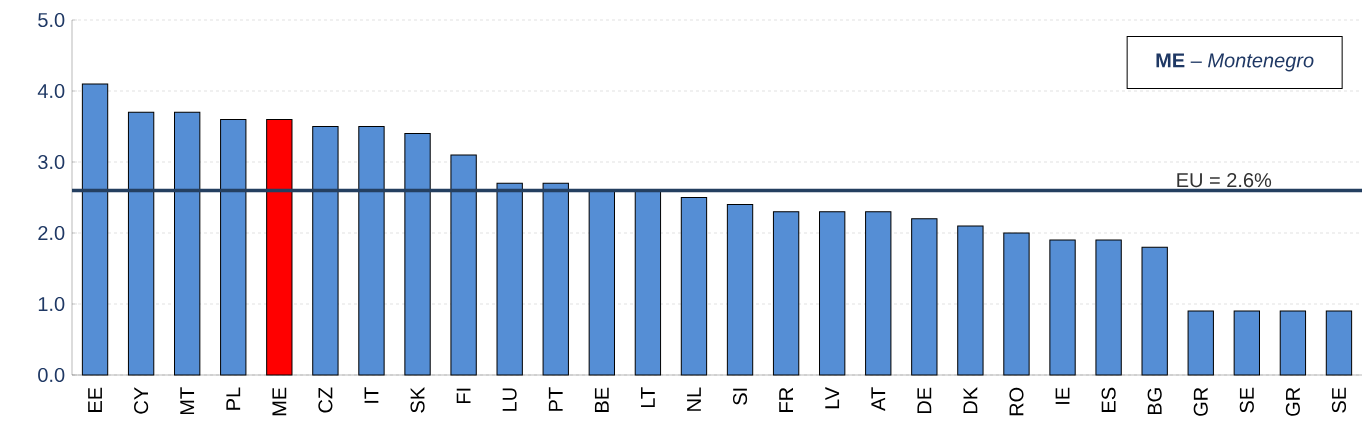 This screenshot has height=429, width=1368. What do you see at coordinates (1154, 401) in the screenshot?
I see `x-tick-label: BG` at bounding box center [1154, 401].